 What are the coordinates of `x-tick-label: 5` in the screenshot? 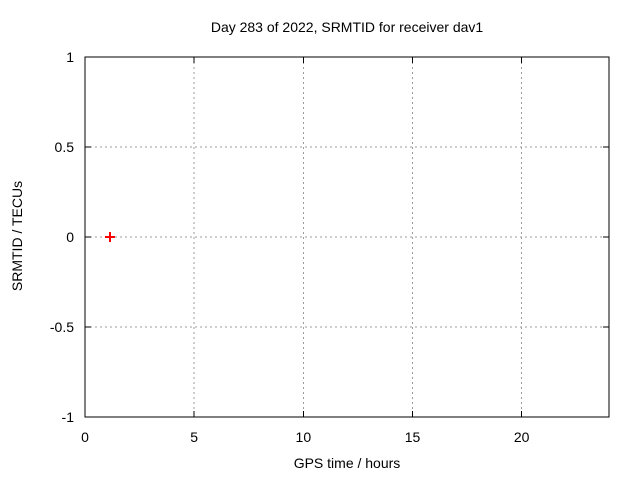 It's located at (194, 437).